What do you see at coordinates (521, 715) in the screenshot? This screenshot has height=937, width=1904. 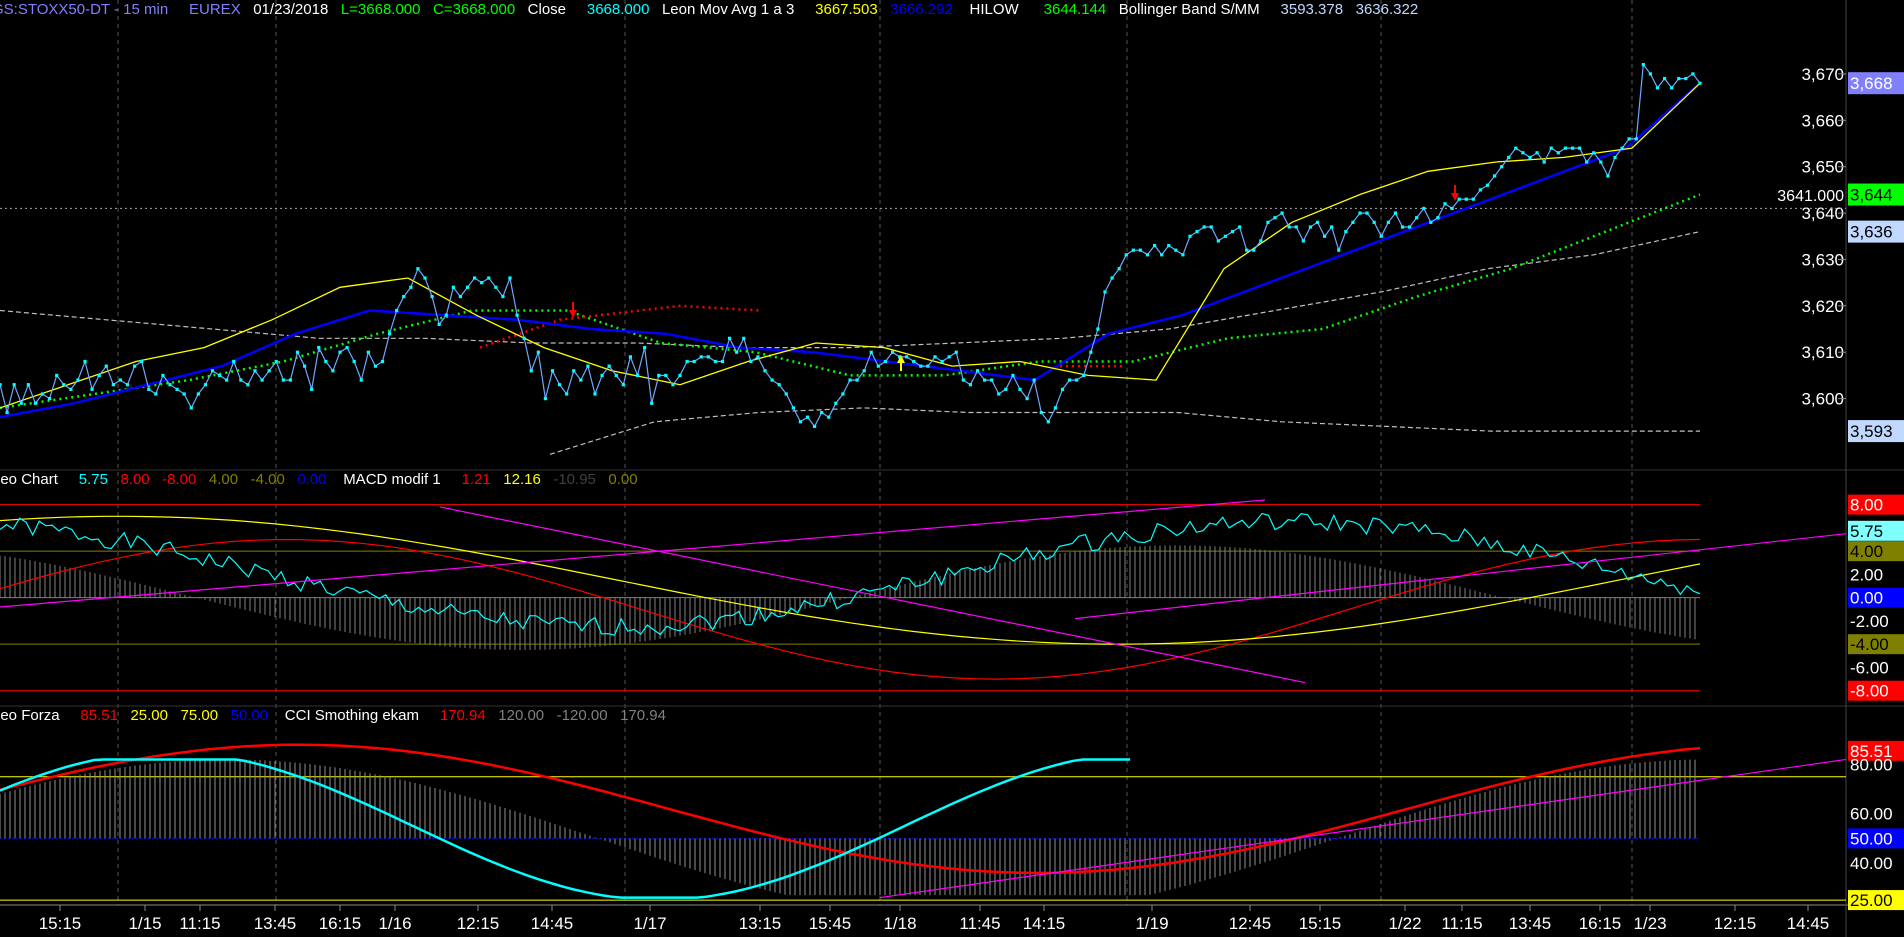 I see `cci-c2: 120.00` at bounding box center [521, 715].